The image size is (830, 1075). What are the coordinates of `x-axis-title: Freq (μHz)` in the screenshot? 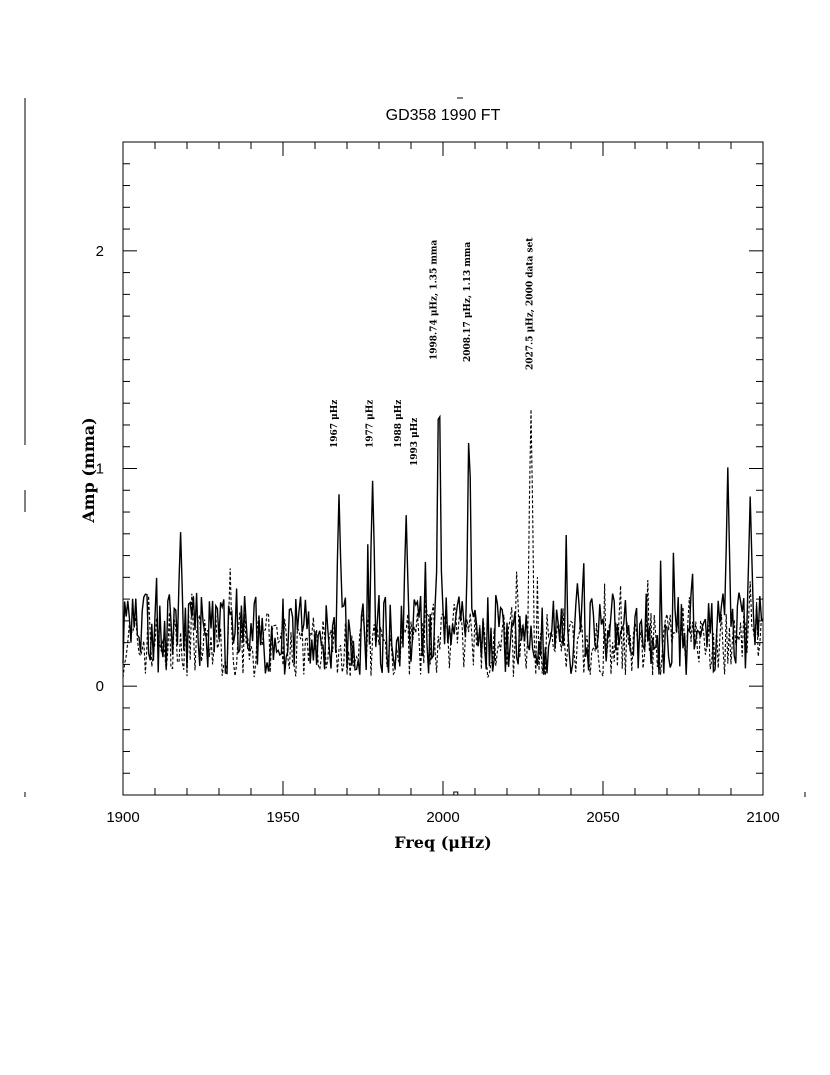 It's located at (443, 842).